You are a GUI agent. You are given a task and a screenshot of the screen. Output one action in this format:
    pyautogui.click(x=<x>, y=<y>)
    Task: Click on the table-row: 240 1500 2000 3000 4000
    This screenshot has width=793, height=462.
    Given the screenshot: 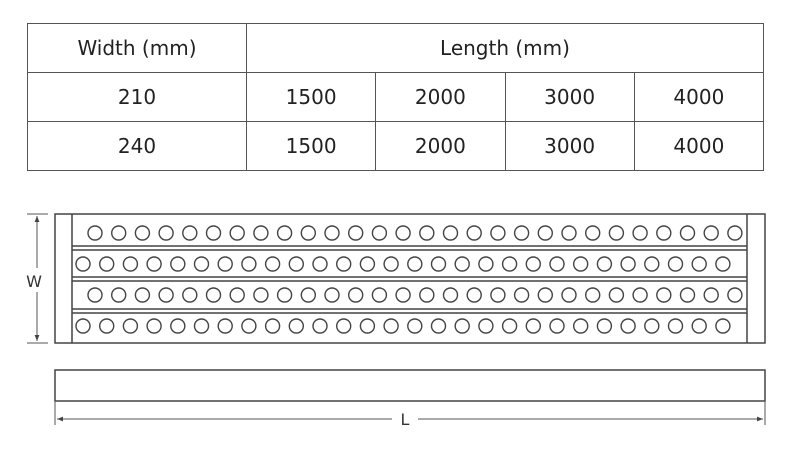 What is the action you would take?
    pyautogui.click(x=396, y=146)
    